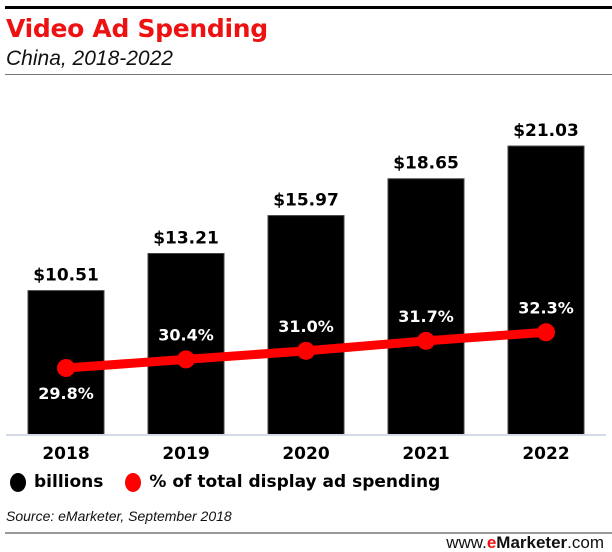  I want to click on x-tick-label-2018: 2018, so click(65, 454).